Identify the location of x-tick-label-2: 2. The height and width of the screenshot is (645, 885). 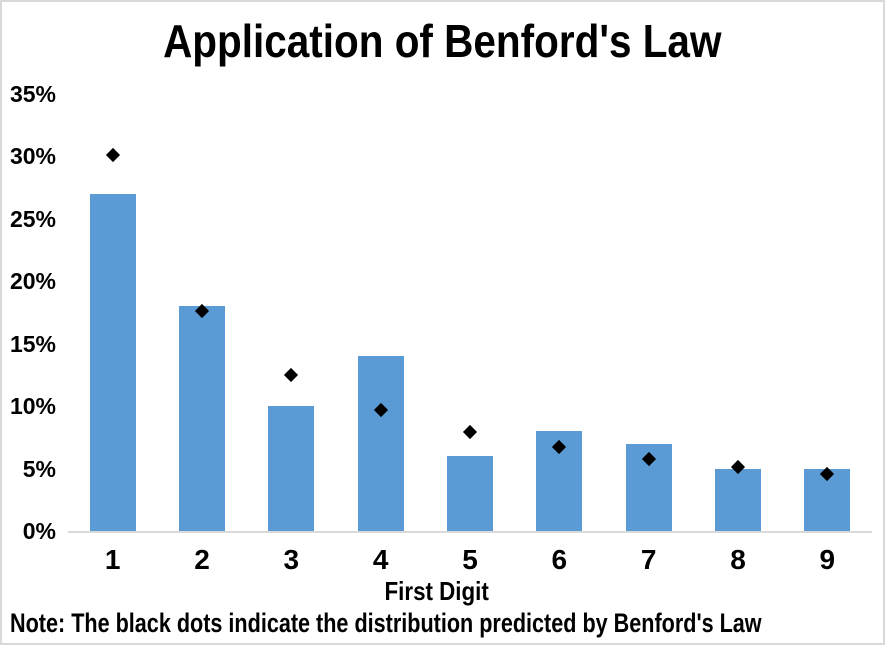
(202, 559).